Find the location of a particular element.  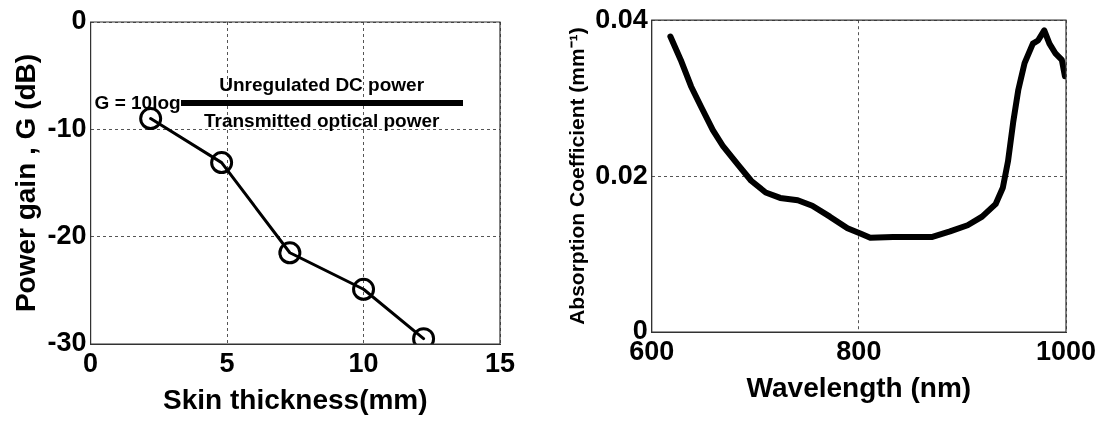

x-tick-label: 5 is located at coordinates (227, 362).